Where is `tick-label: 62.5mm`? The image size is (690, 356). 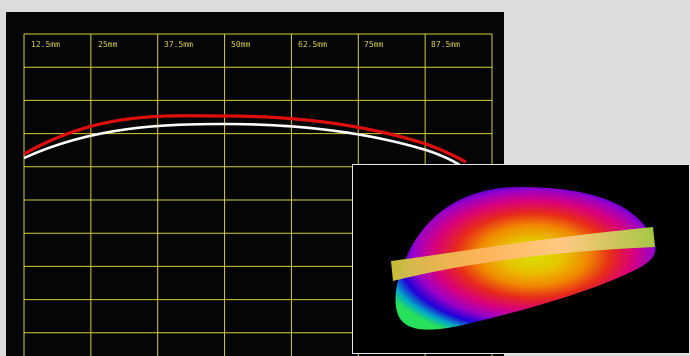
tick-label: 62.5mm is located at coordinates (312, 44).